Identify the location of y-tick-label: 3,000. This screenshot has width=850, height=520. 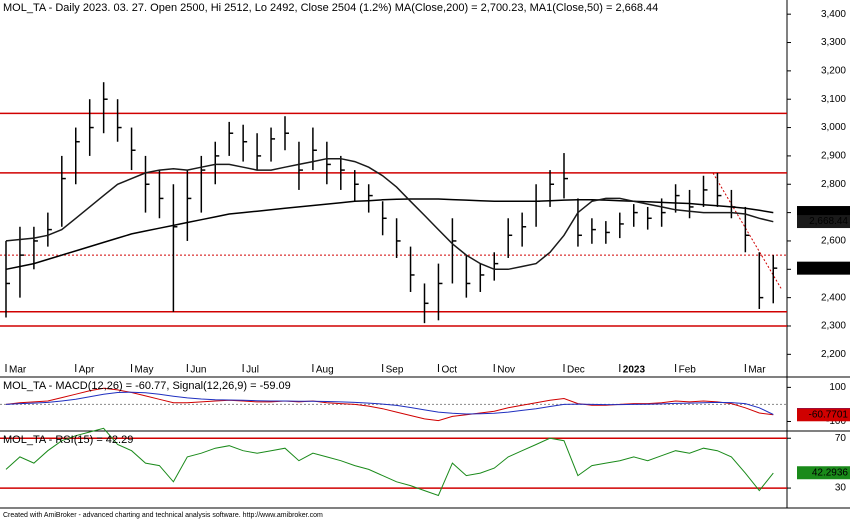
(833, 127).